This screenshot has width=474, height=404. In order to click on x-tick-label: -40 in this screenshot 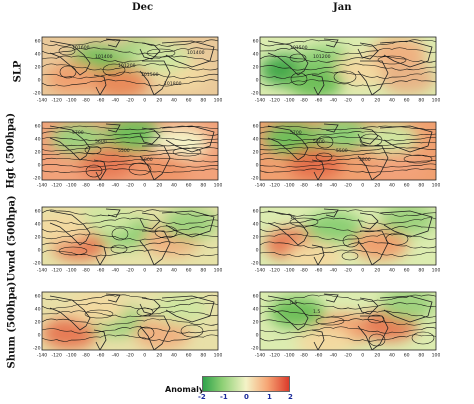, I will do `click(334, 356)`.